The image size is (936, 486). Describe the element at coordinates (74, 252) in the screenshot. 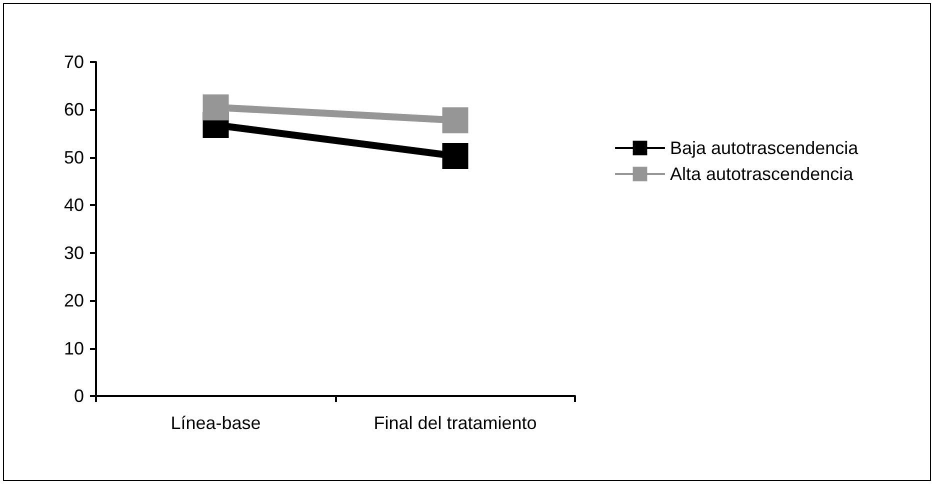

I see `y-tick-label: 30` at that location.